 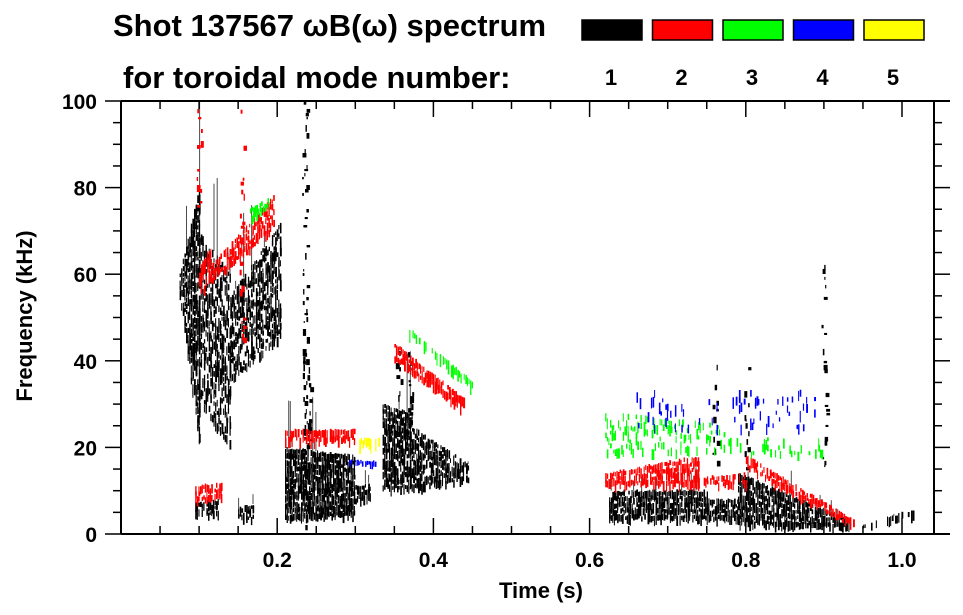 I want to click on feature, so click(x=716, y=415).